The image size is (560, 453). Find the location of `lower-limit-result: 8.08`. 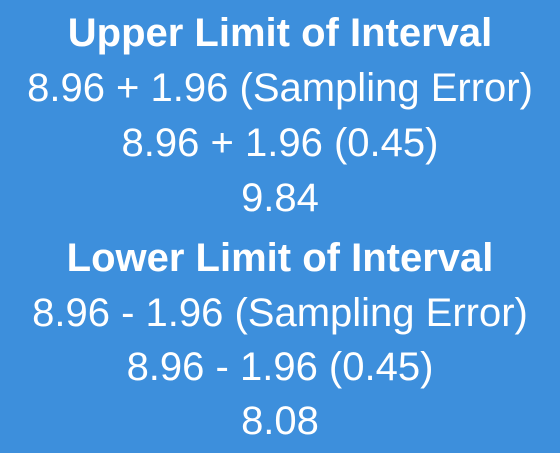

lower-limit-result: 8.08 is located at coordinates (280, 421).